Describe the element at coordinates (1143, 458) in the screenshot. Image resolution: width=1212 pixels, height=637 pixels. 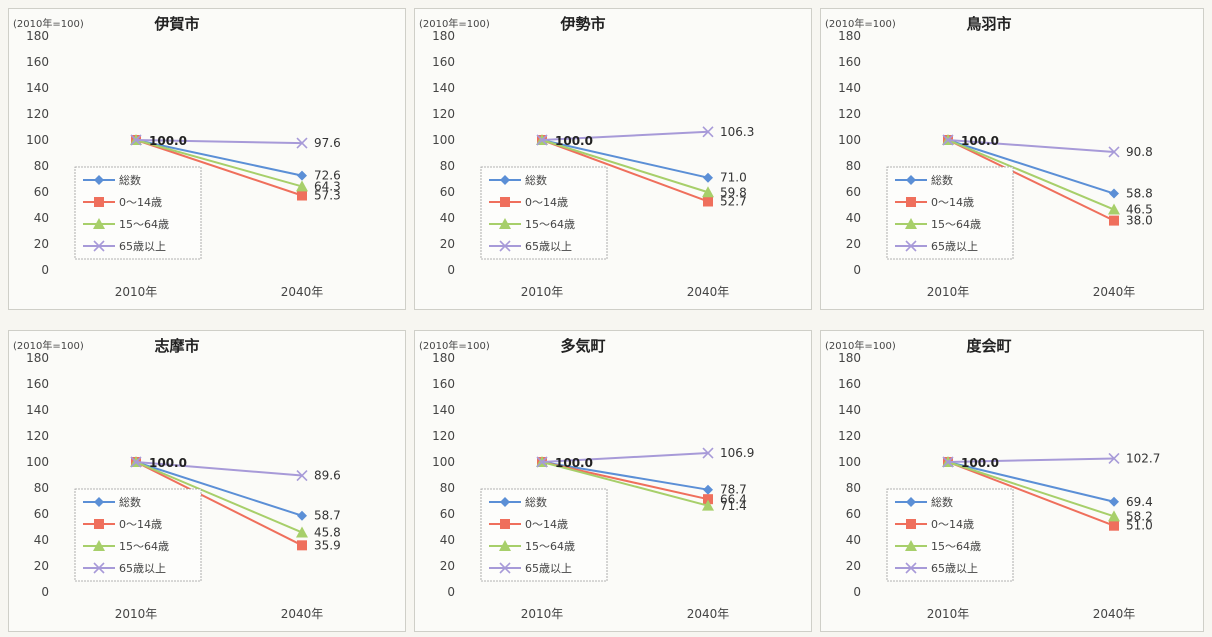
I see `value-label: 102.7` at that location.